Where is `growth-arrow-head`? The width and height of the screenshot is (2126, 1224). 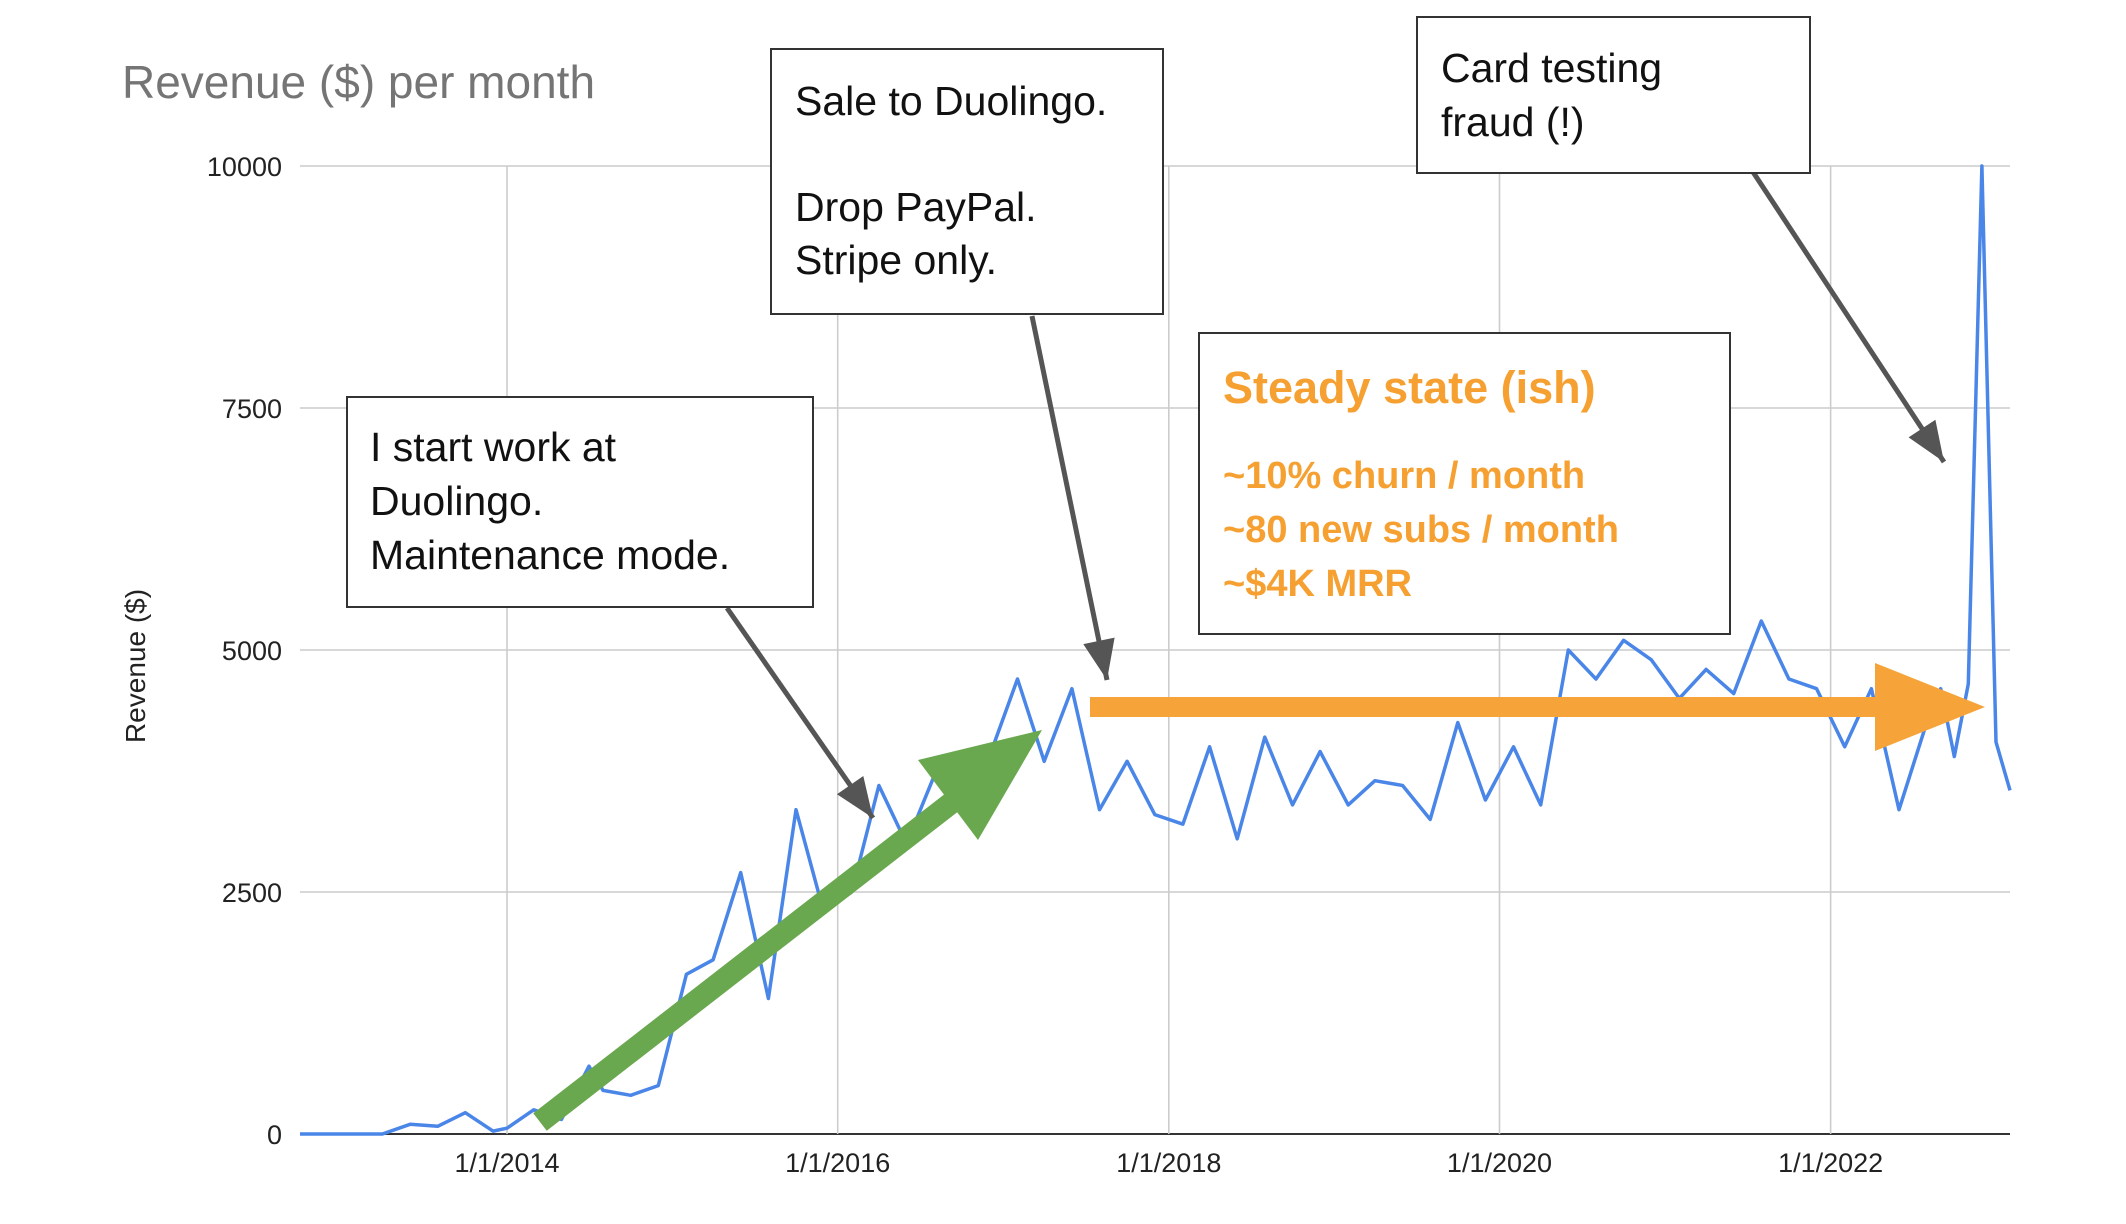
growth-arrow-head is located at coordinates (980, 785).